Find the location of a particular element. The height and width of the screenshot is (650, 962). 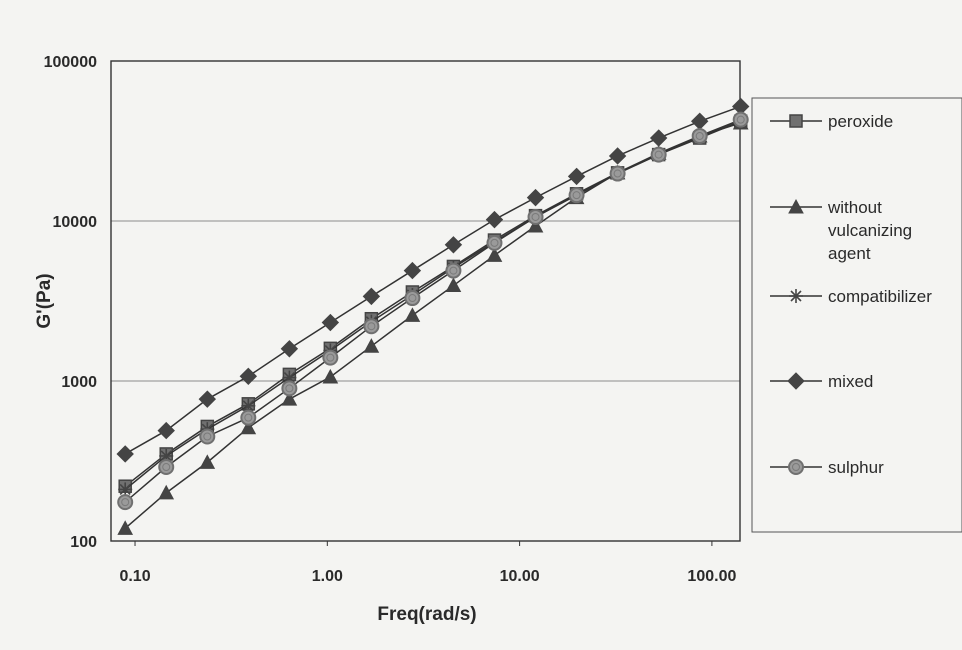

y-tick-label: 1000 is located at coordinates (79, 382).